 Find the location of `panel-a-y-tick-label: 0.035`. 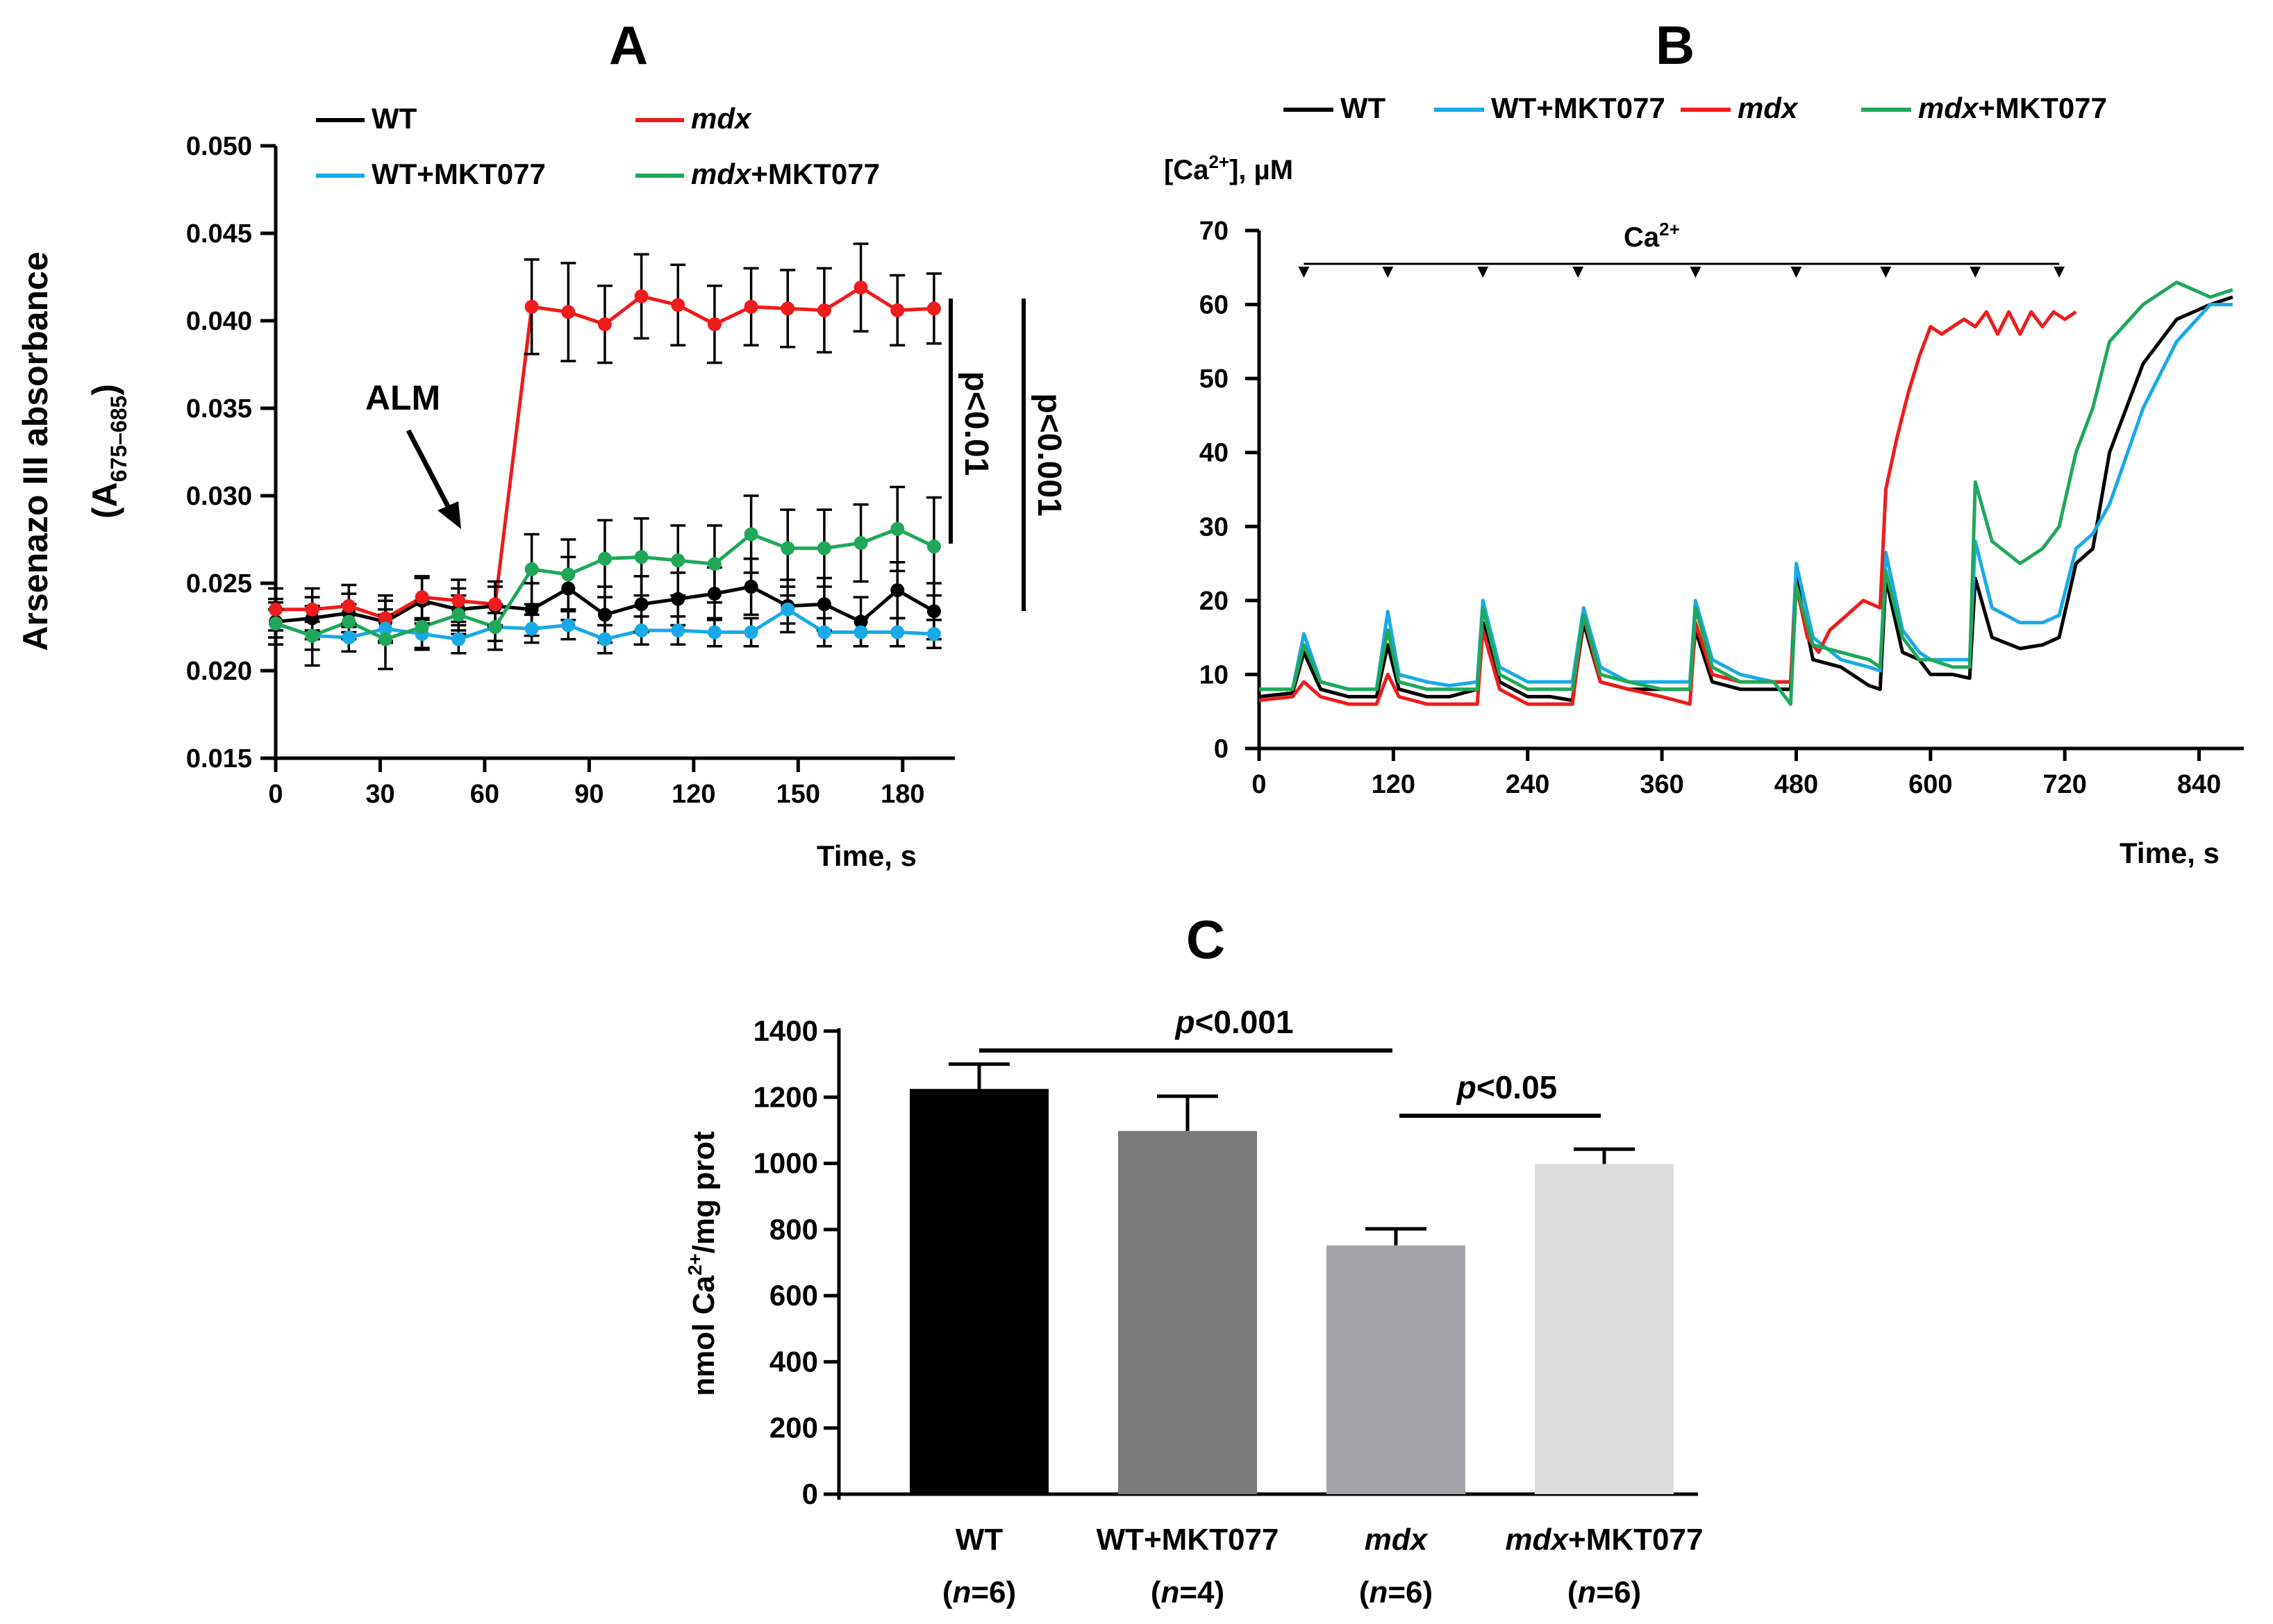

panel-a-y-tick-label: 0.035 is located at coordinates (219, 409).